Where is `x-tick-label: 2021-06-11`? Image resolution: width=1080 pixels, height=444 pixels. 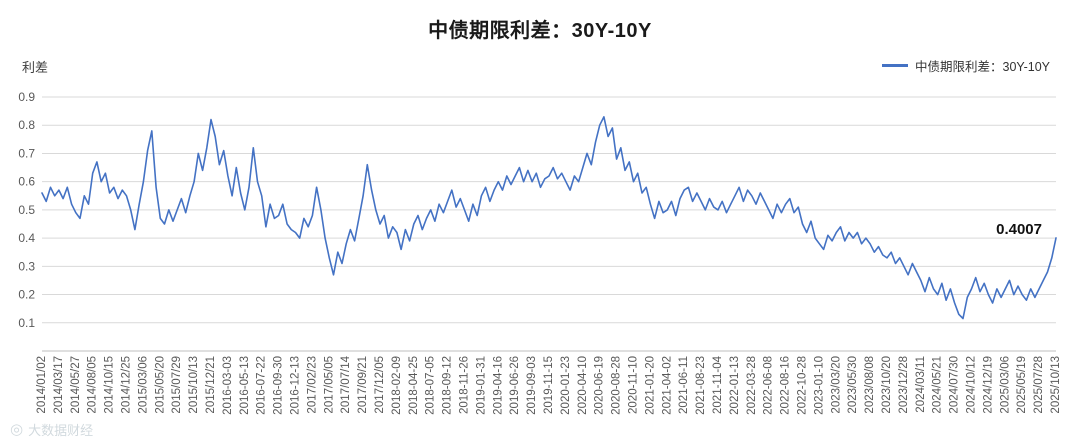
x-tick-label: 2021-06-11 is located at coordinates (684, 385).